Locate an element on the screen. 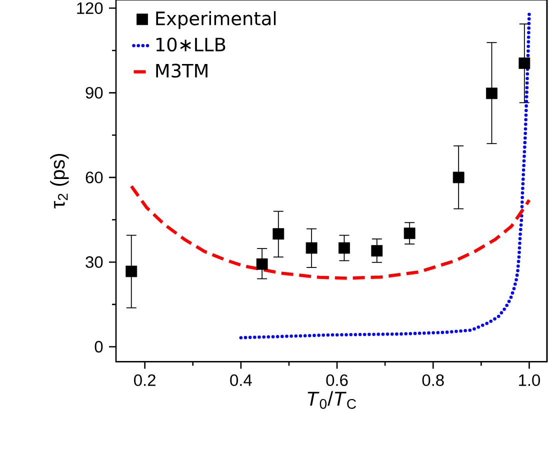 The image size is (549, 459). x-tick-label: 0.4 is located at coordinates (241, 380).